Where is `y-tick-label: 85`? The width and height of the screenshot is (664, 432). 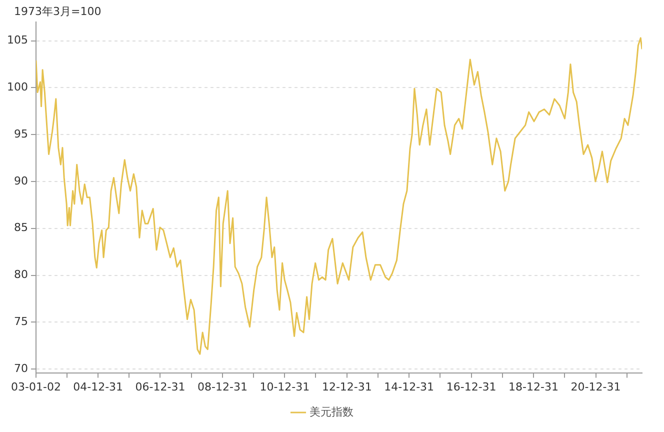 y-tick-label: 85 is located at coordinates (21, 227).